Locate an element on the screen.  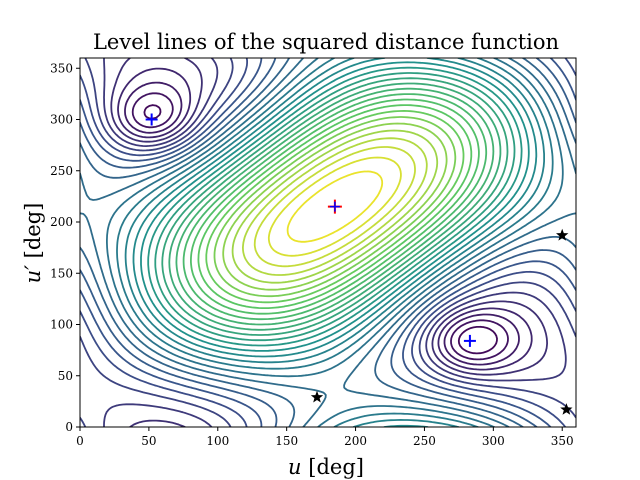
y-axis-label-unit: [deg] is located at coordinates (33, 234).